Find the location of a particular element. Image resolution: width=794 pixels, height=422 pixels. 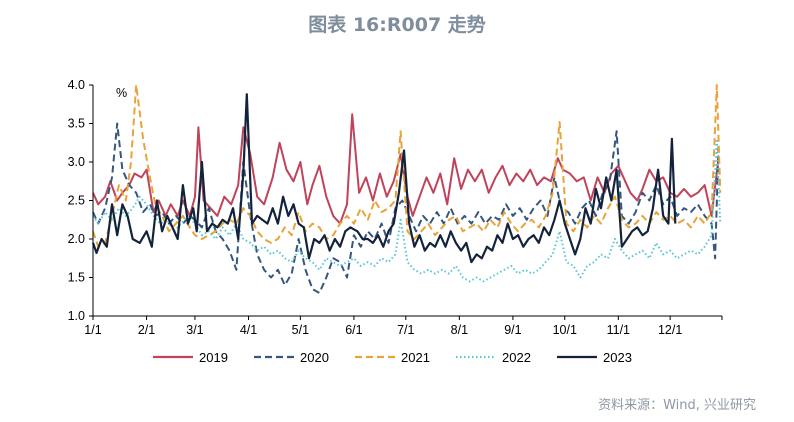

legend-label: 2023 is located at coordinates (617, 357).